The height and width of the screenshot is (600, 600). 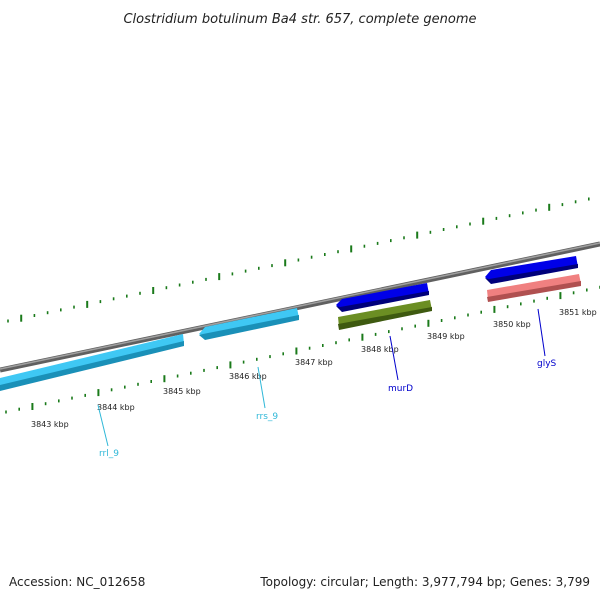 I want to click on gene-label-murd: murD, so click(x=400, y=389).